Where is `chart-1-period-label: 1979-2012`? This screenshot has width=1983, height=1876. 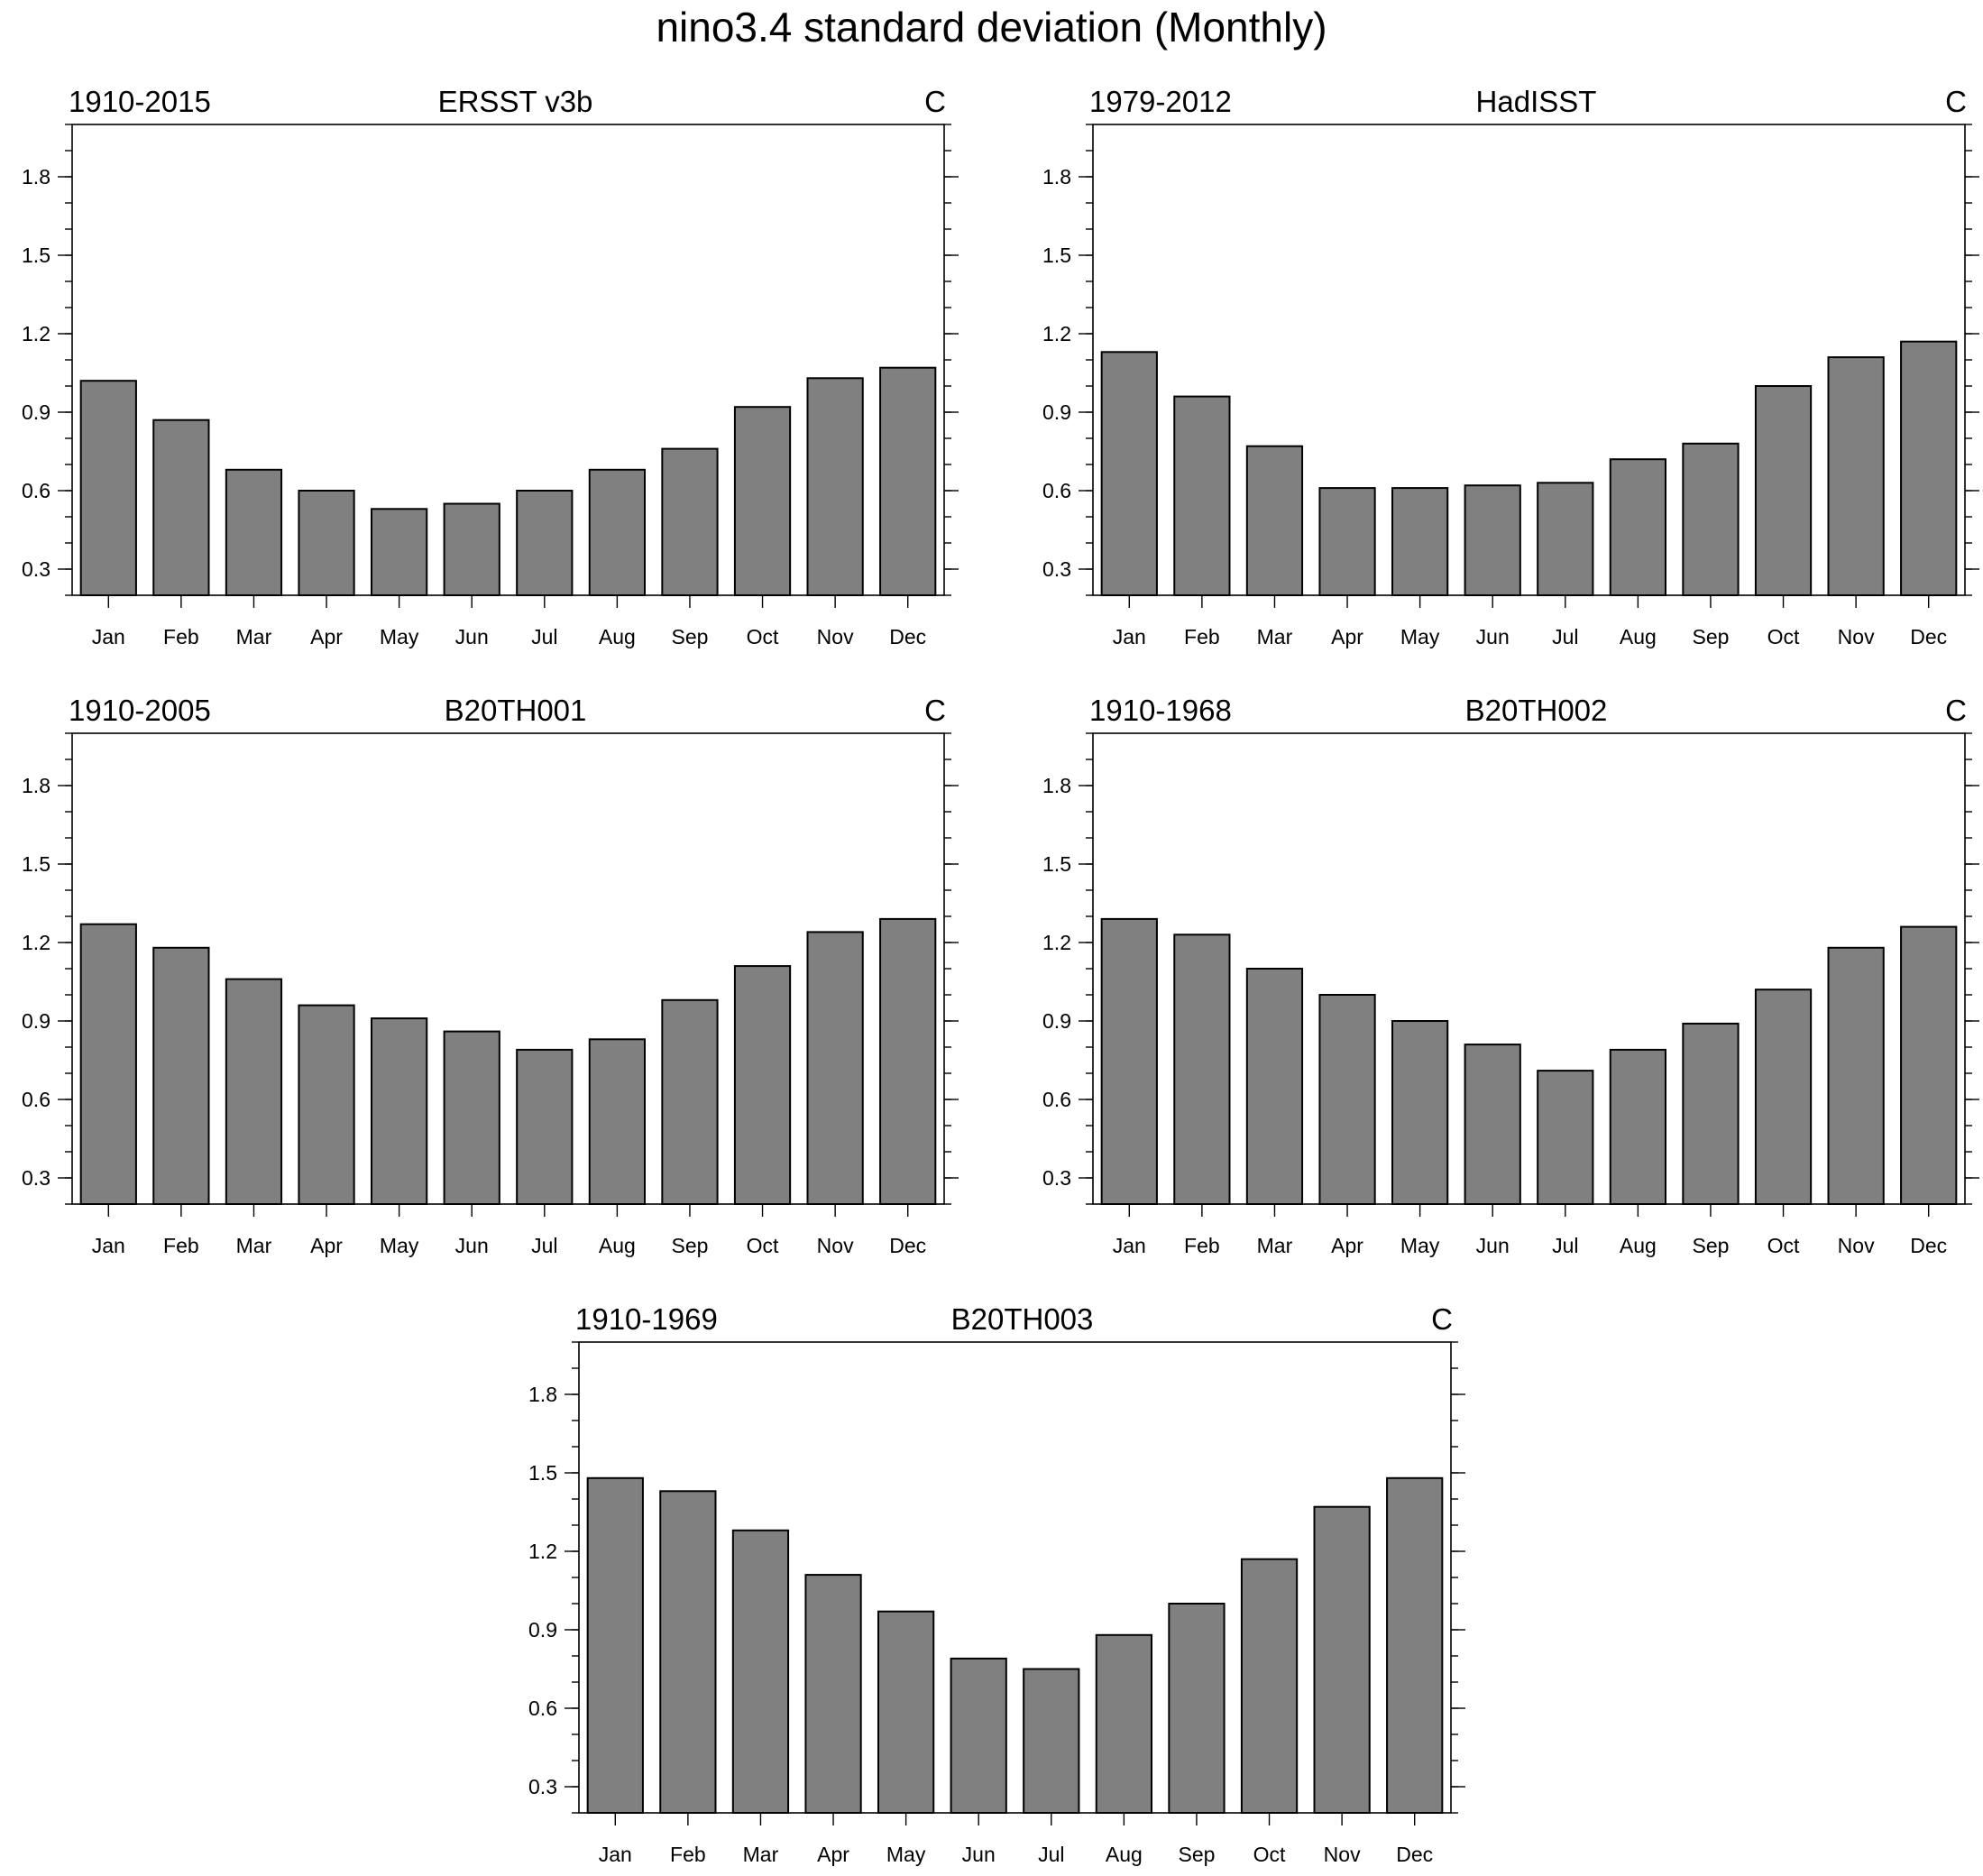 chart-1-period-label: 1979-2012 is located at coordinates (1160, 101).